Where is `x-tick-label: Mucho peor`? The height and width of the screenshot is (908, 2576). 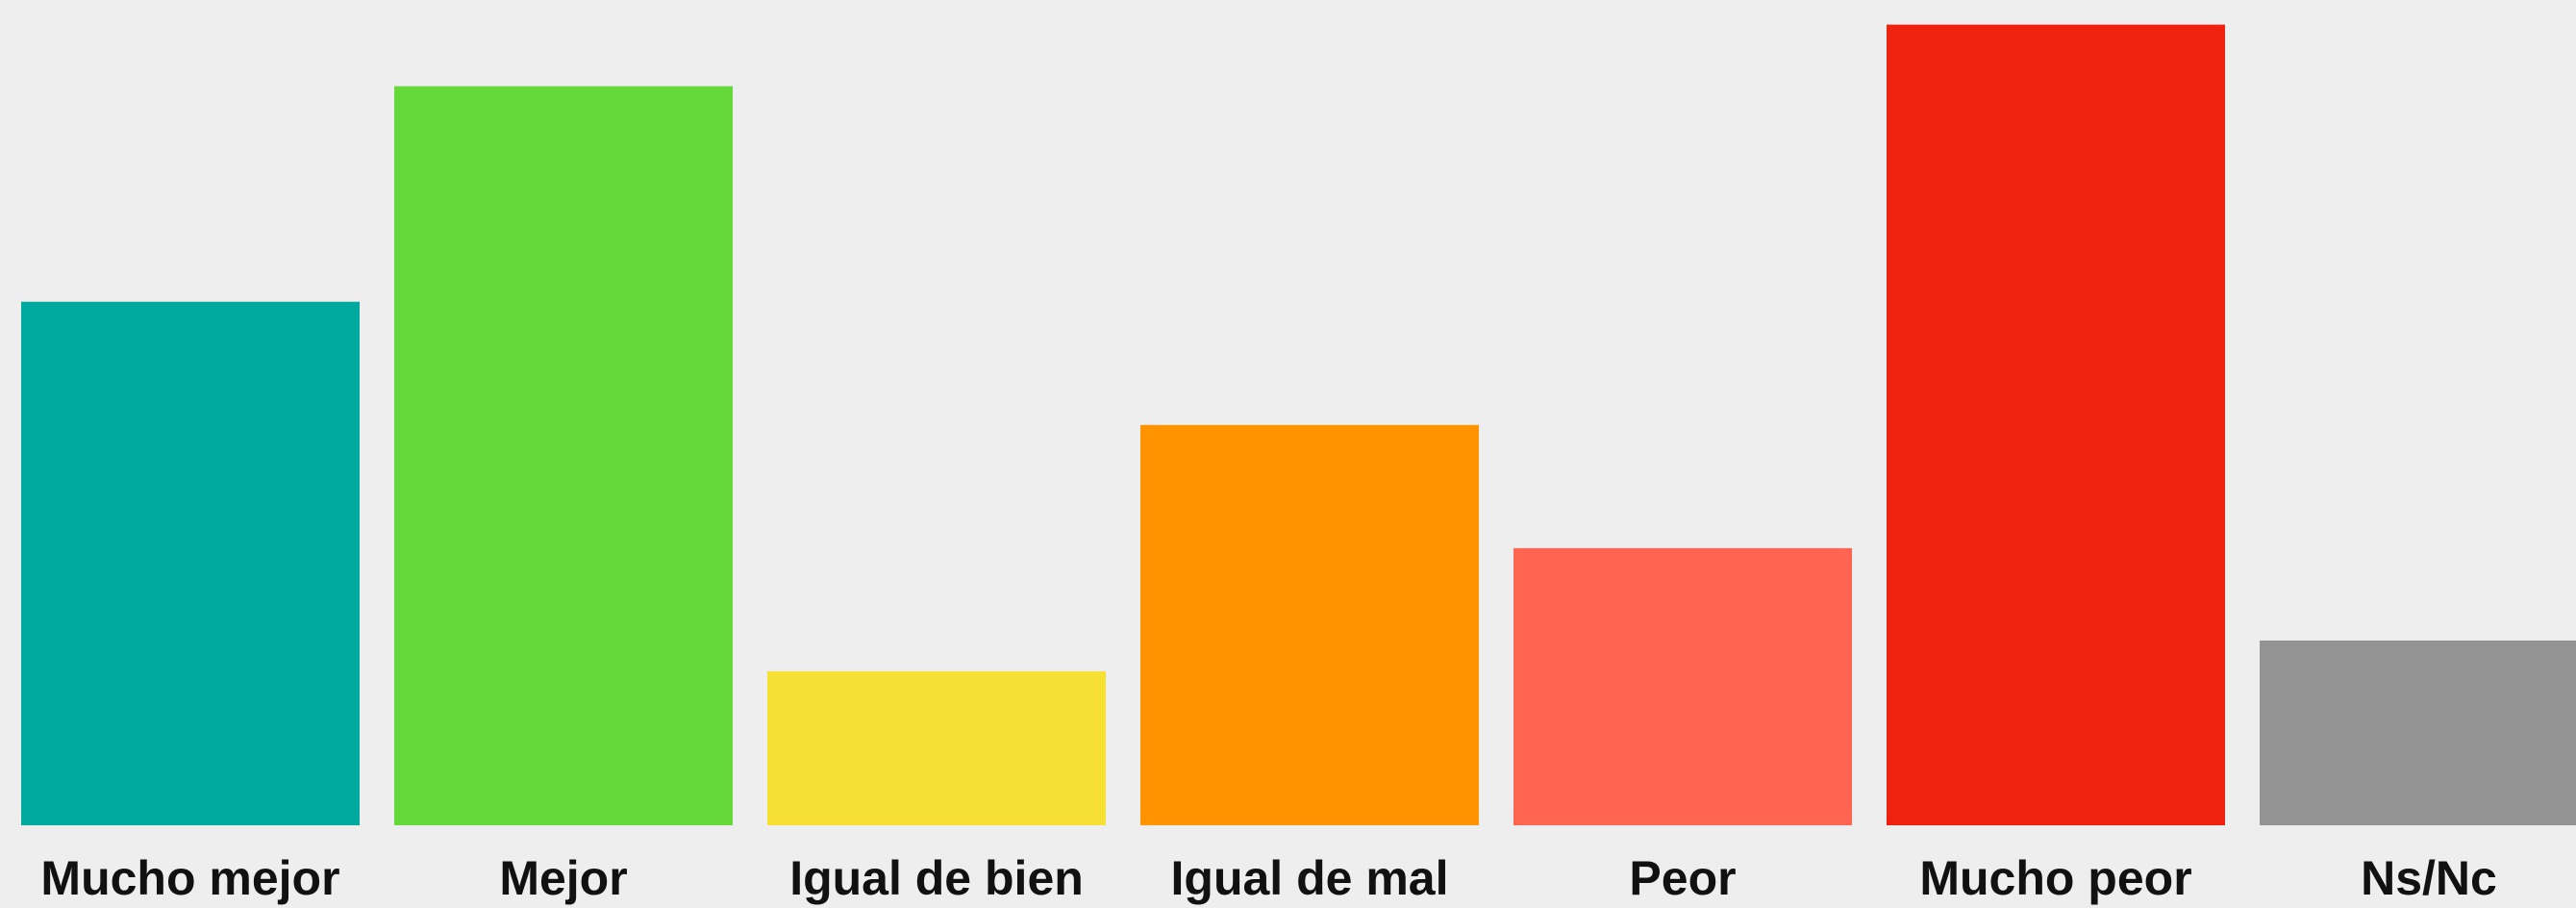
x-tick-label: Mucho peor is located at coordinates (2055, 878).